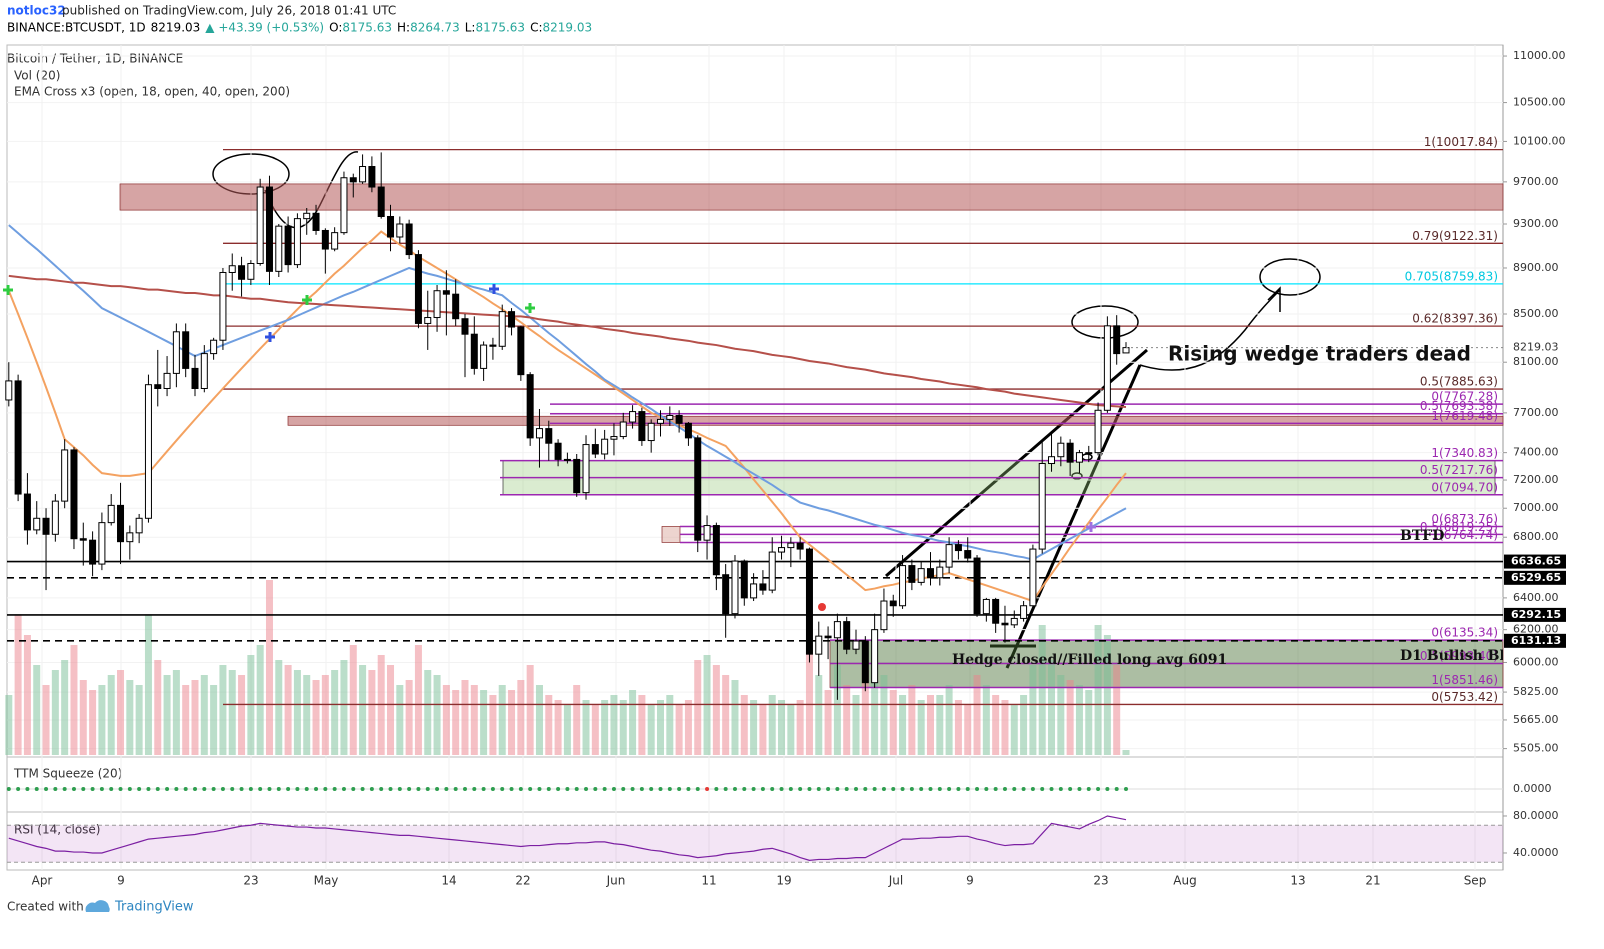 The width and height of the screenshot is (1604, 949). What do you see at coordinates (1536, 452) in the screenshot?
I see `y-tick-label: 7400.00` at bounding box center [1536, 452].